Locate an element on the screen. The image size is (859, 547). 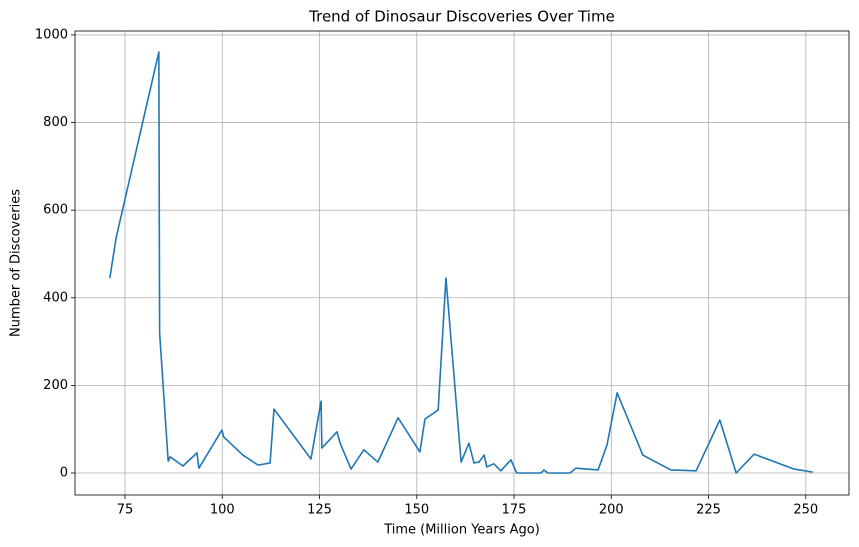
y-tick-label: 400 is located at coordinates (55, 297).